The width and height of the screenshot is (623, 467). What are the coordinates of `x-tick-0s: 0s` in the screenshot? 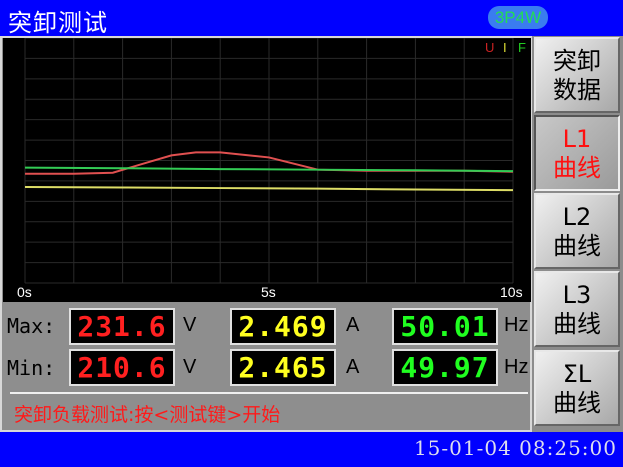 It's located at (24, 292).